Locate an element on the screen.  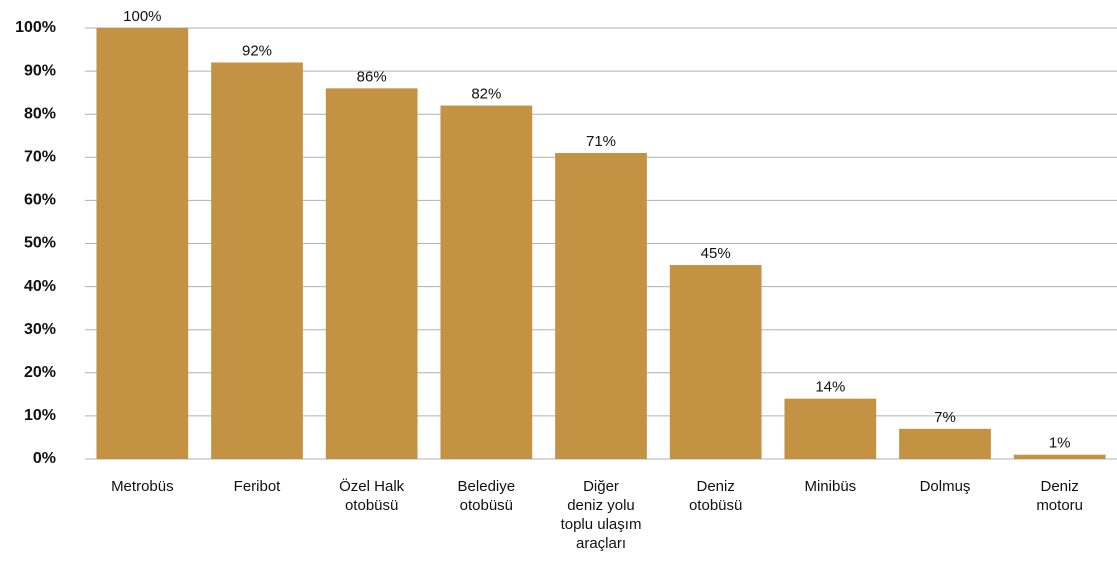
value-label: 71% is located at coordinates (601, 141).